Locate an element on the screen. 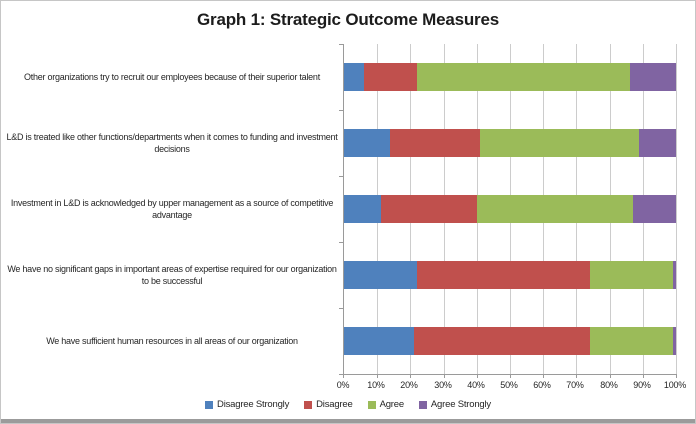 This screenshot has height=424, width=696. chart-title: Graph 1: Strategic Outcome Measures is located at coordinates (348, 19).